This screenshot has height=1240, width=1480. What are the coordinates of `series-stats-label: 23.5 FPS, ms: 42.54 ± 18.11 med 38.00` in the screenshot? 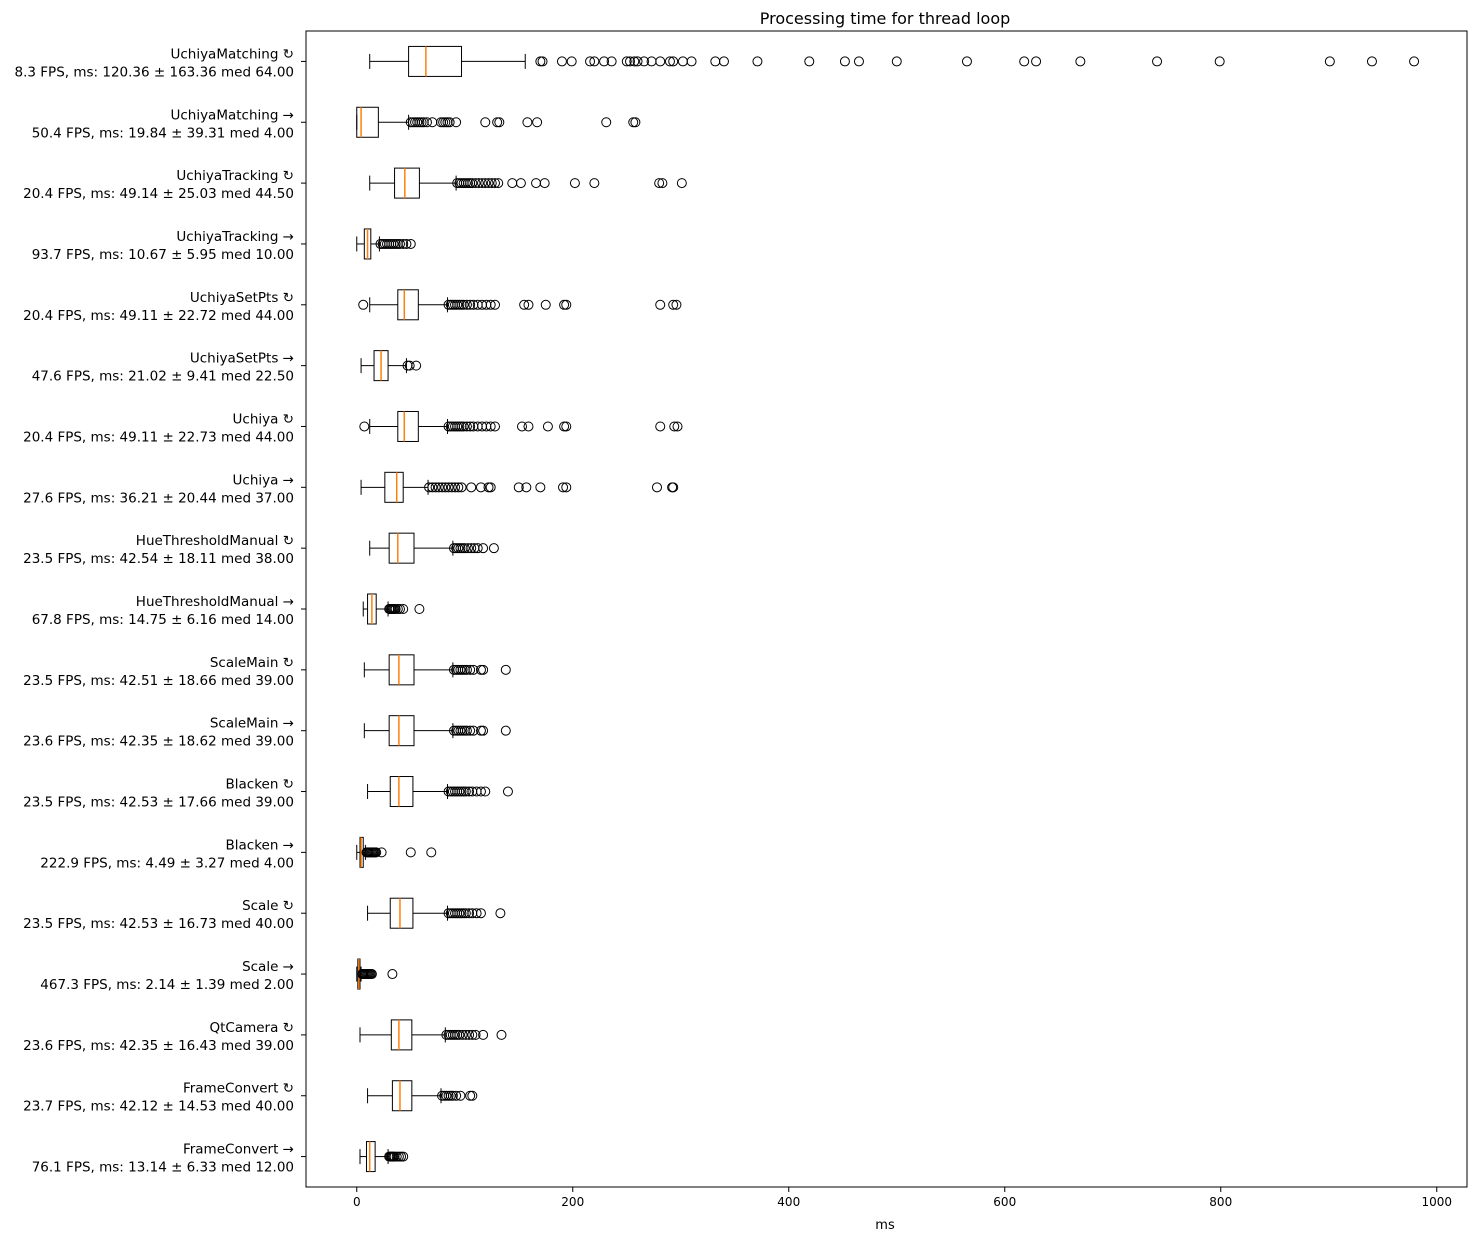 It's located at (158, 559).